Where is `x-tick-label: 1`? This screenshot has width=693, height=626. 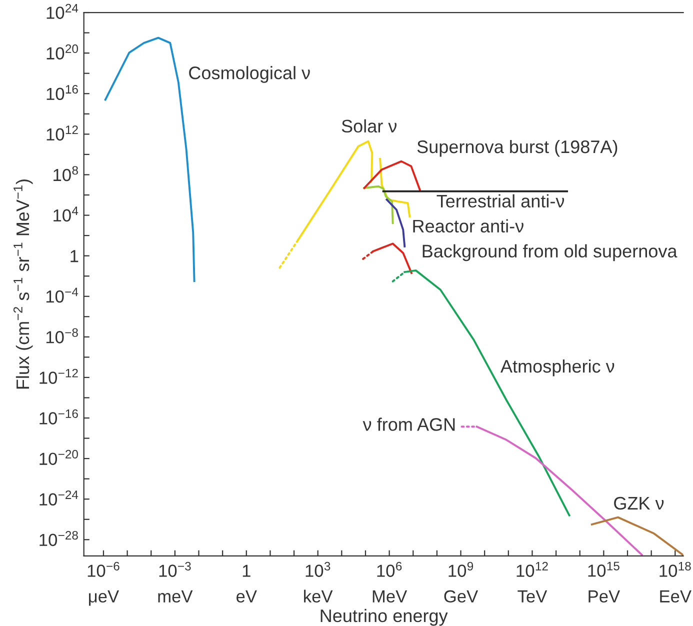
x-tick-label: 1 is located at coordinates (246, 570).